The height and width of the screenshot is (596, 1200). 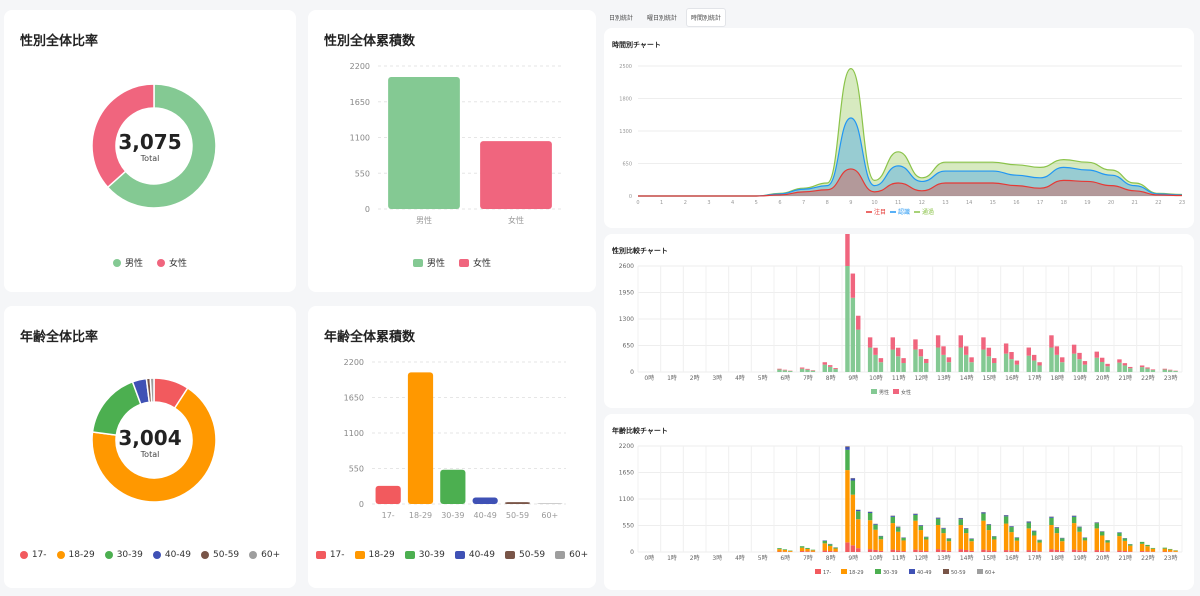 I want to click on legend-label: 30-39, so click(x=890, y=573).